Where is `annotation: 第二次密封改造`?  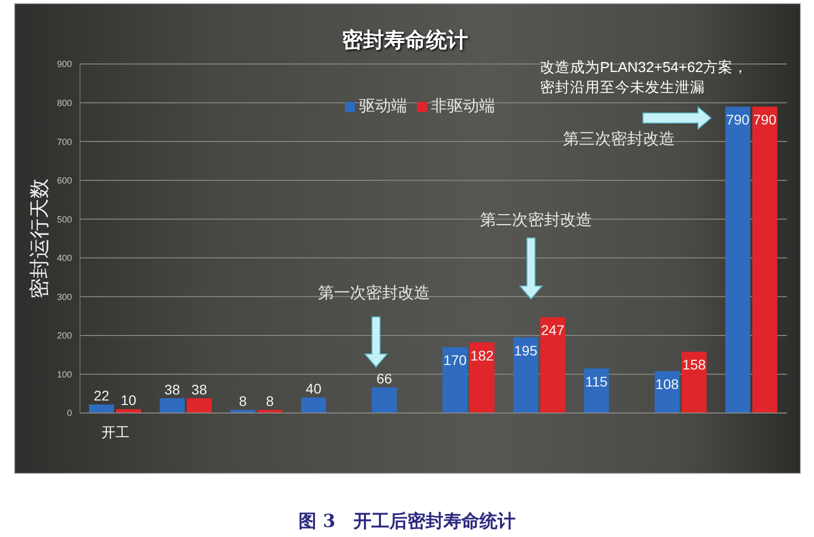 annotation: 第二次密封改造 is located at coordinates (536, 220).